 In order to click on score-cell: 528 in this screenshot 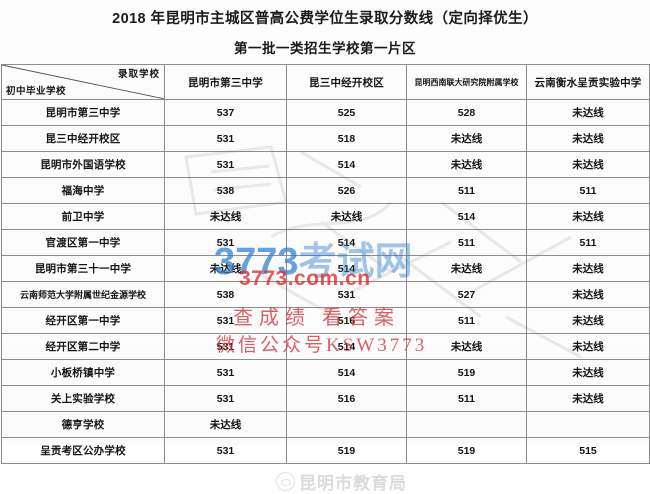, I will do `click(466, 112)`.